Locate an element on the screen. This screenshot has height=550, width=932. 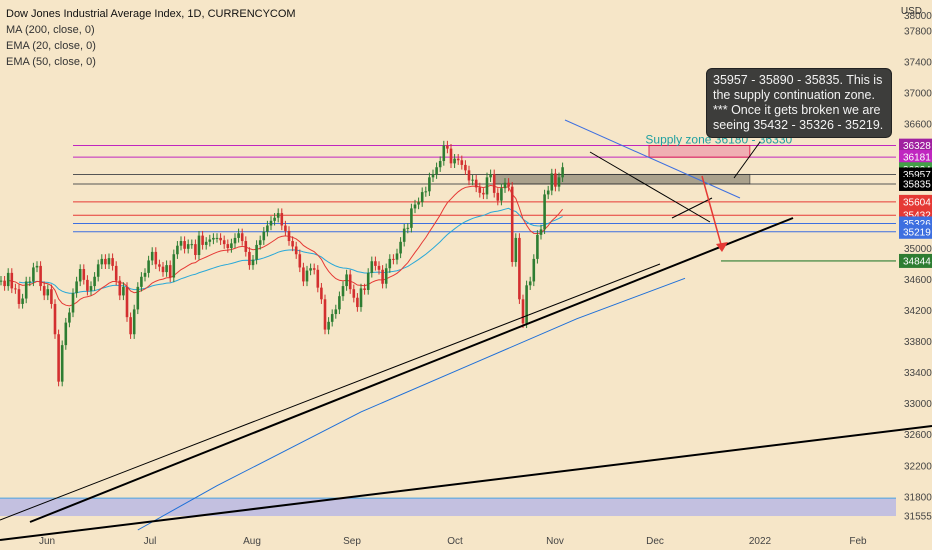
trendline-short is located at coordinates (692, 208).